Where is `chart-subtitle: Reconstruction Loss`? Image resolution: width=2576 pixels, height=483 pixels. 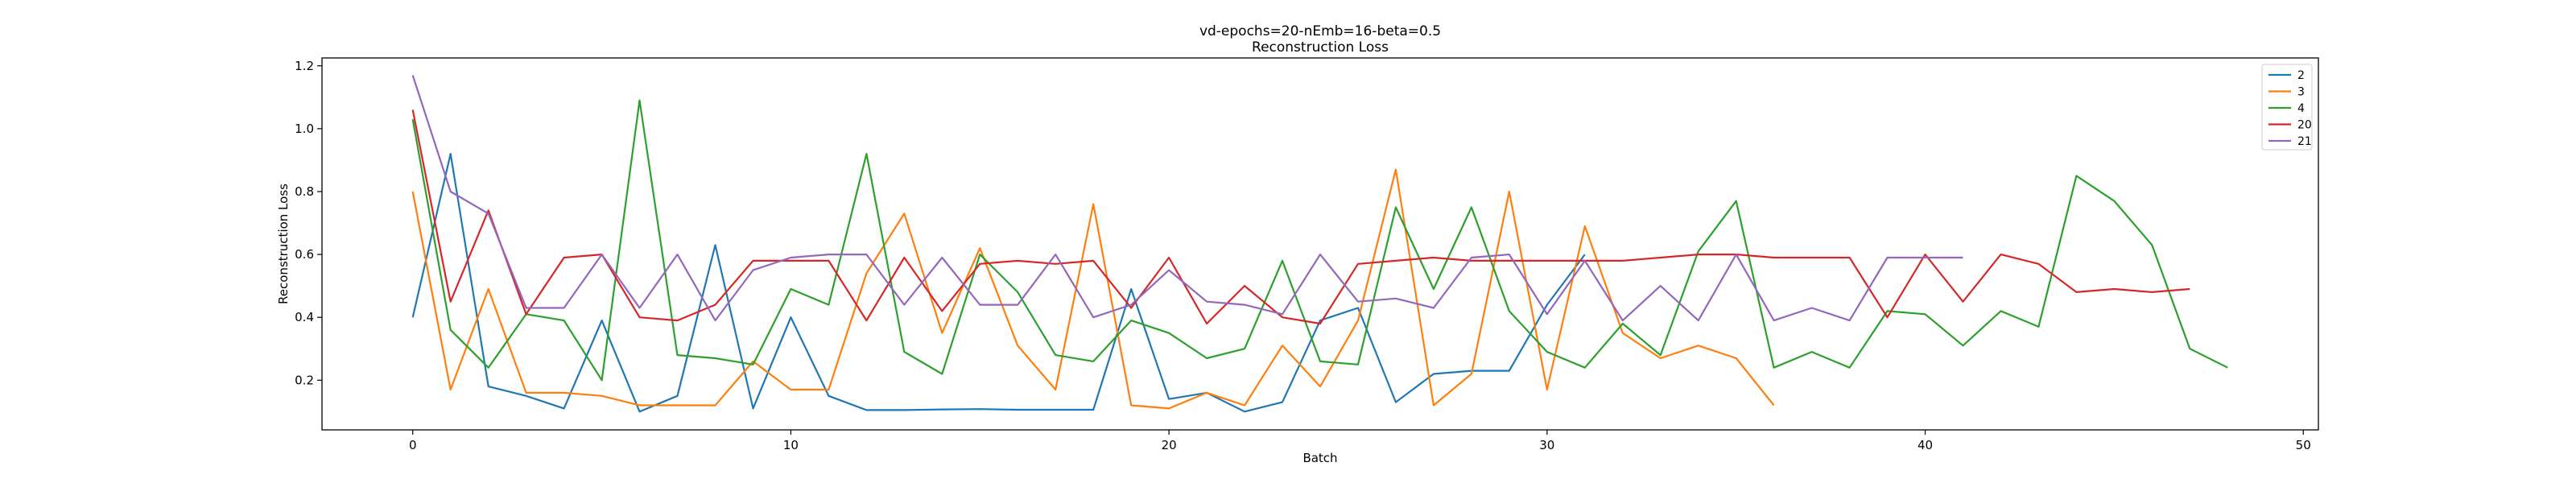 chart-subtitle: Reconstruction Loss is located at coordinates (1320, 47).